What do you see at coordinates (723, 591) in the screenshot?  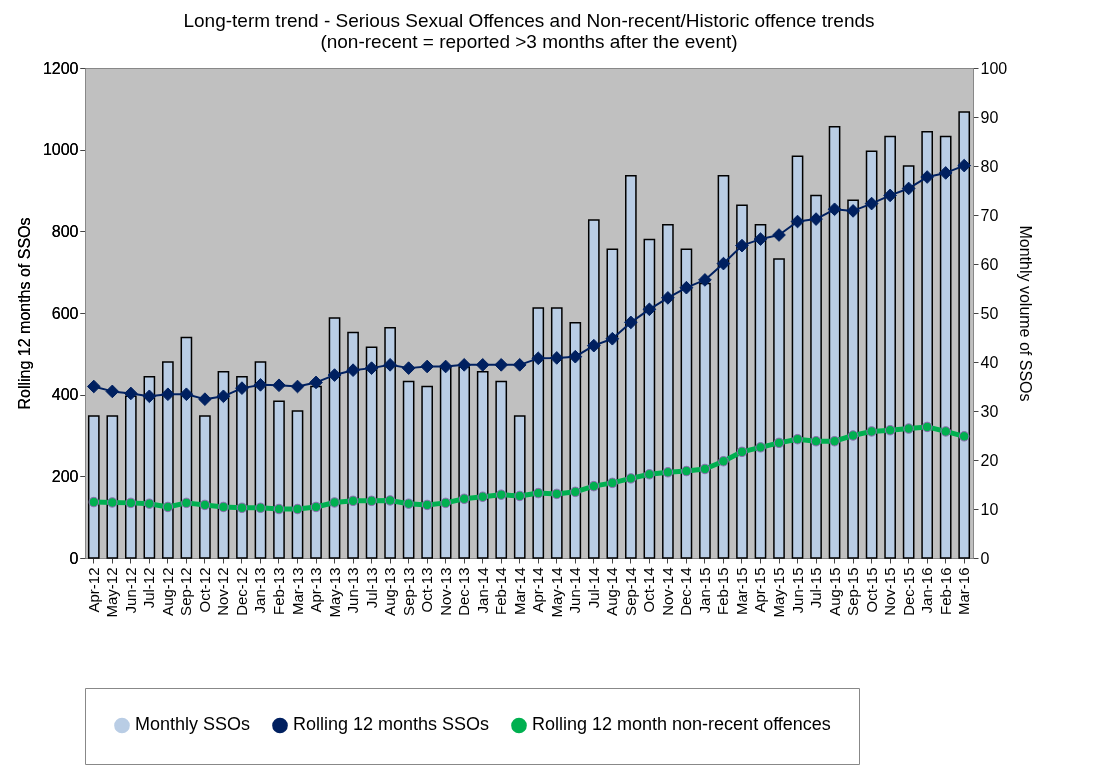 I see `x-tick-label: Feb-15` at bounding box center [723, 591].